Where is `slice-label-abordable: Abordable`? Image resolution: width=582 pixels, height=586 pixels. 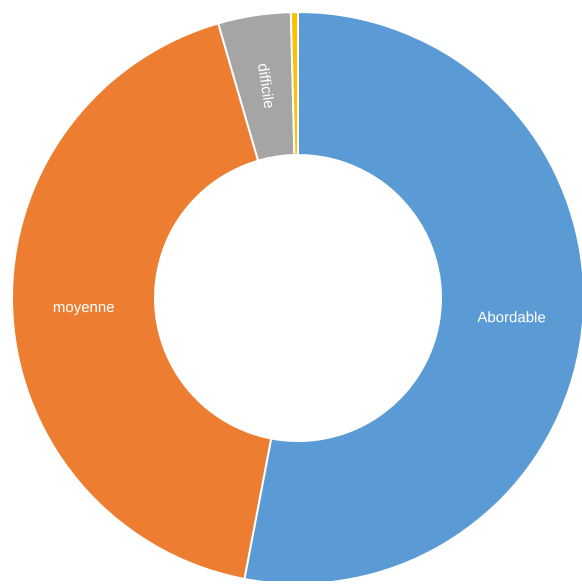 slice-label-abordable: Abordable is located at coordinates (511, 317).